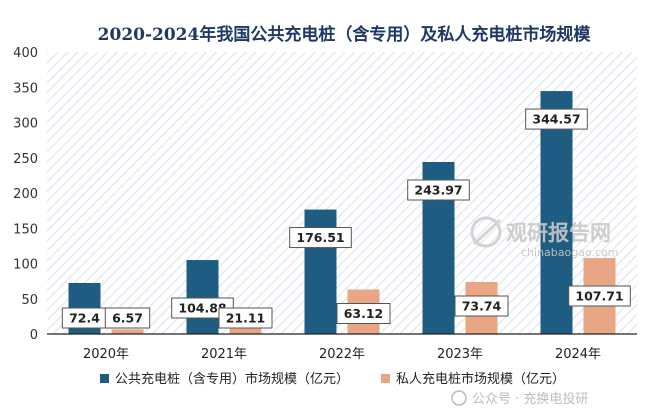 The width and height of the screenshot is (660, 413). Describe the element at coordinates (25, 124) in the screenshot. I see `y-tick-label: 300` at that location.